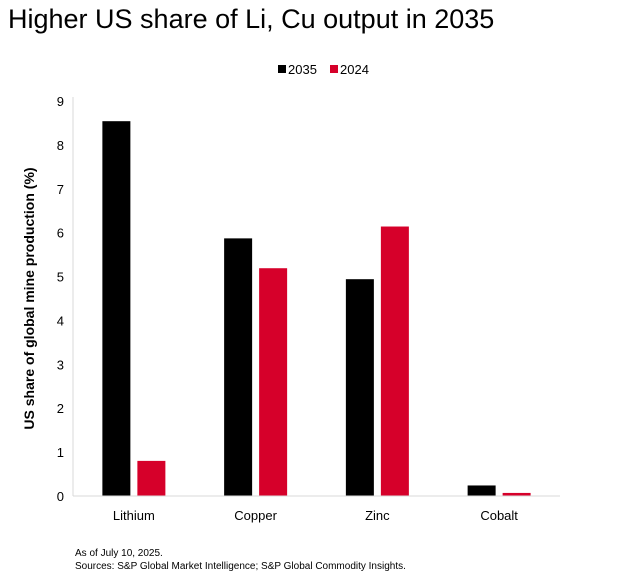  Describe the element at coordinates (302, 69) in the screenshot. I see `legend-label-2035: 2035` at that location.